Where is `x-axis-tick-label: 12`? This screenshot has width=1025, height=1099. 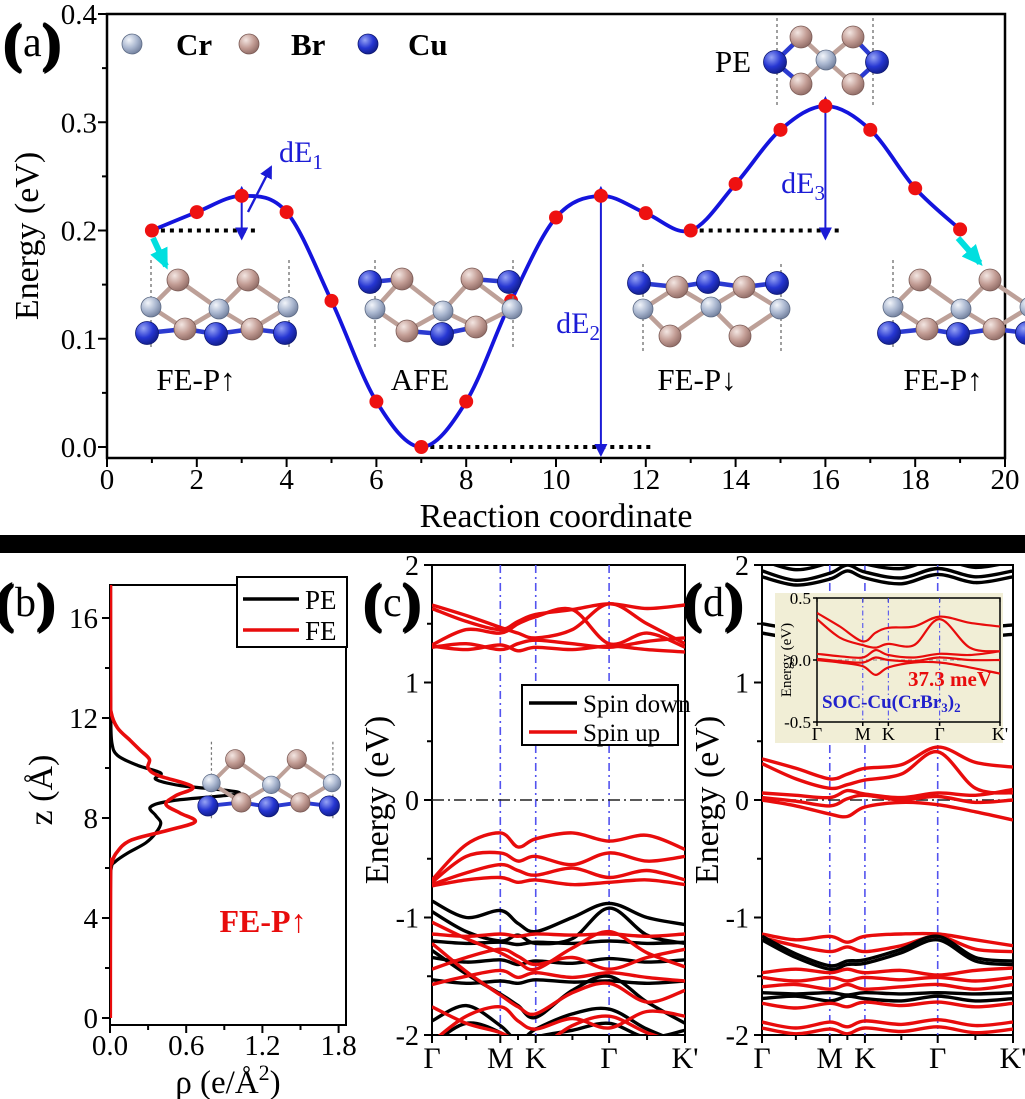
x-axis-tick-label: 12 is located at coordinates (645, 480).